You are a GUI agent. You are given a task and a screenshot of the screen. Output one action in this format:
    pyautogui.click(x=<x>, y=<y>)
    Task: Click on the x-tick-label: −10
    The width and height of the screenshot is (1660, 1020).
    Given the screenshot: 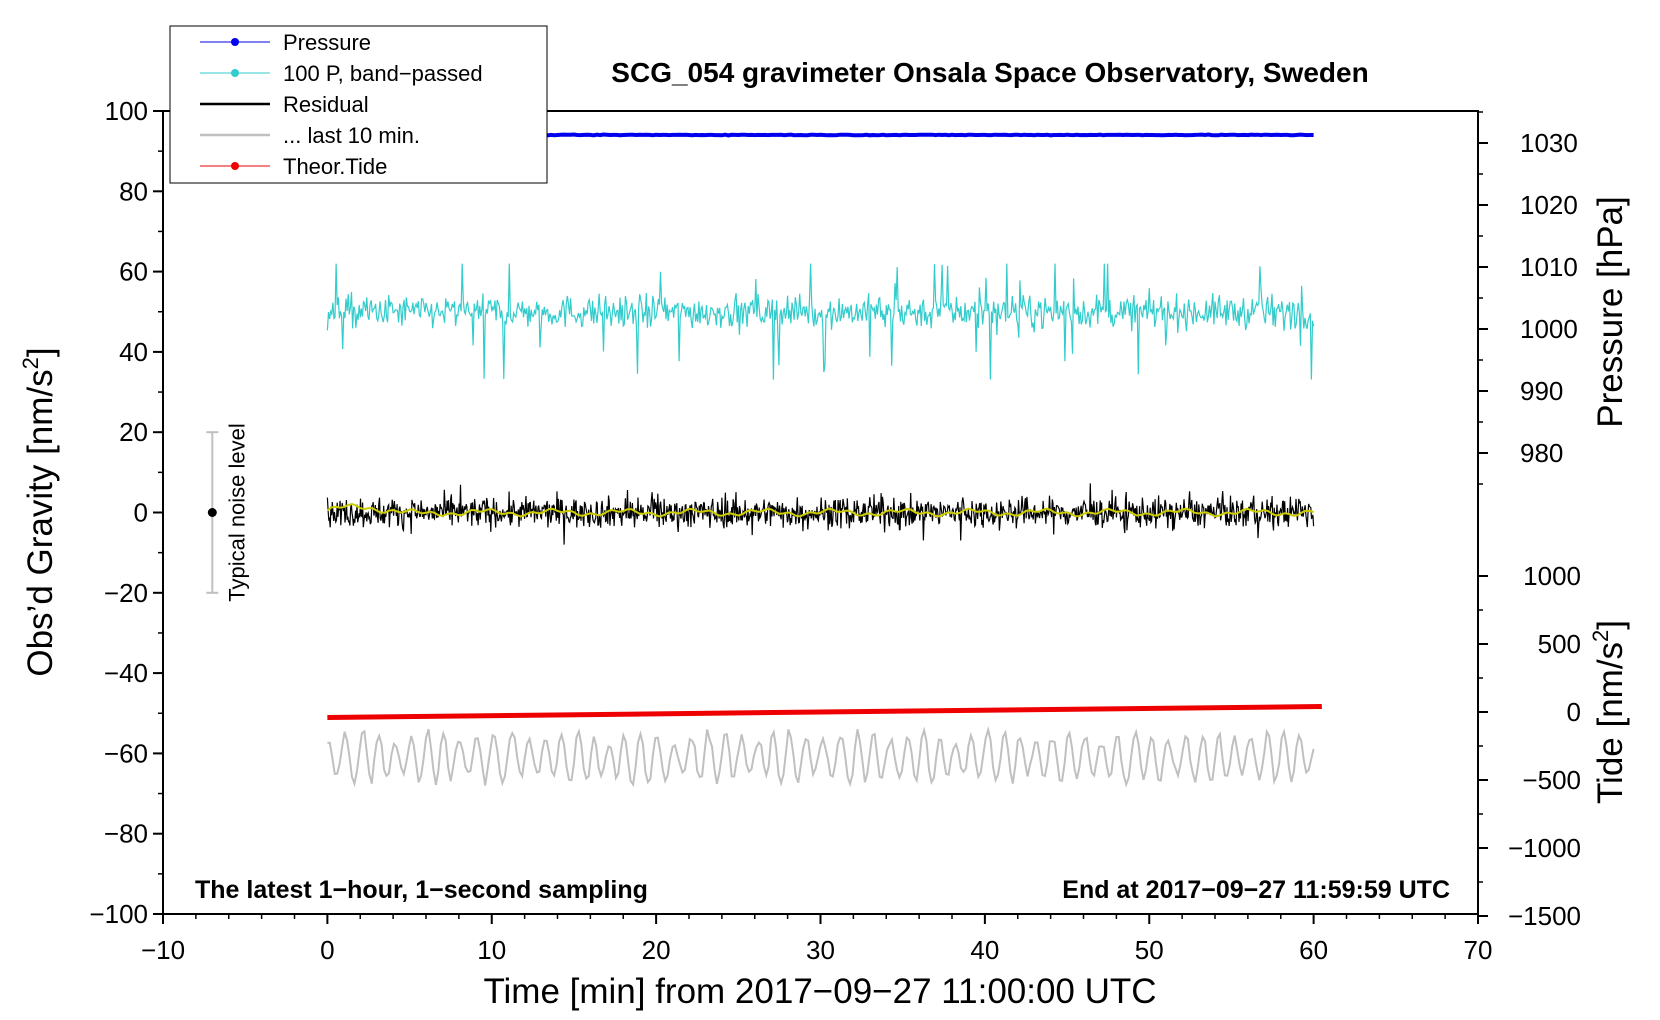 What is the action you would take?
    pyautogui.click(x=163, y=950)
    